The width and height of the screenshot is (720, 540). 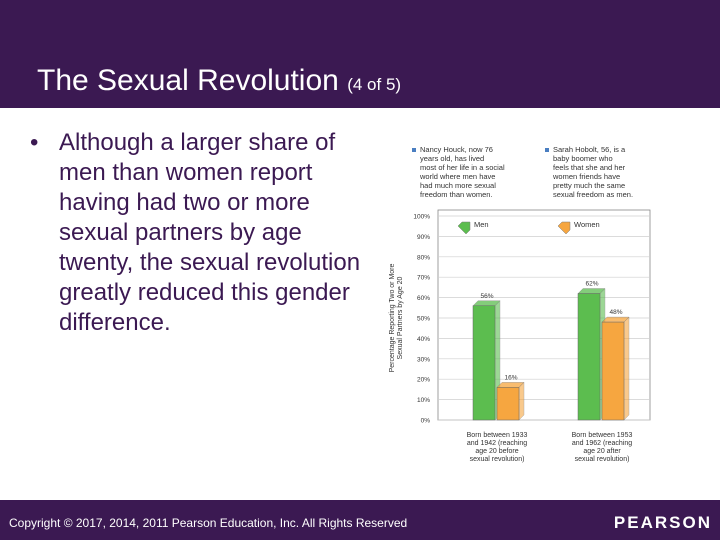 What do you see at coordinates (615, 312) in the screenshot?
I see `bar-value-label: 48%` at bounding box center [615, 312].